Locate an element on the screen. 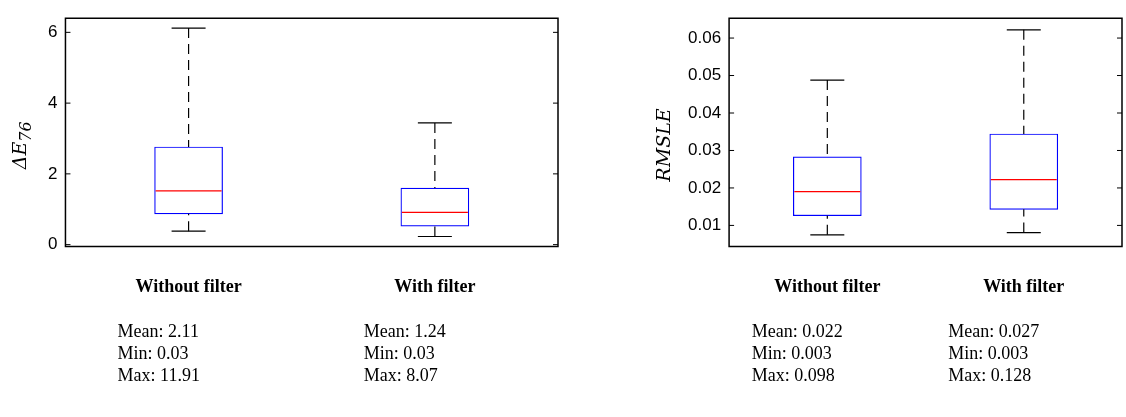 This screenshot has height=417, width=1126. y-tick-label: 0 is located at coordinates (52, 244).